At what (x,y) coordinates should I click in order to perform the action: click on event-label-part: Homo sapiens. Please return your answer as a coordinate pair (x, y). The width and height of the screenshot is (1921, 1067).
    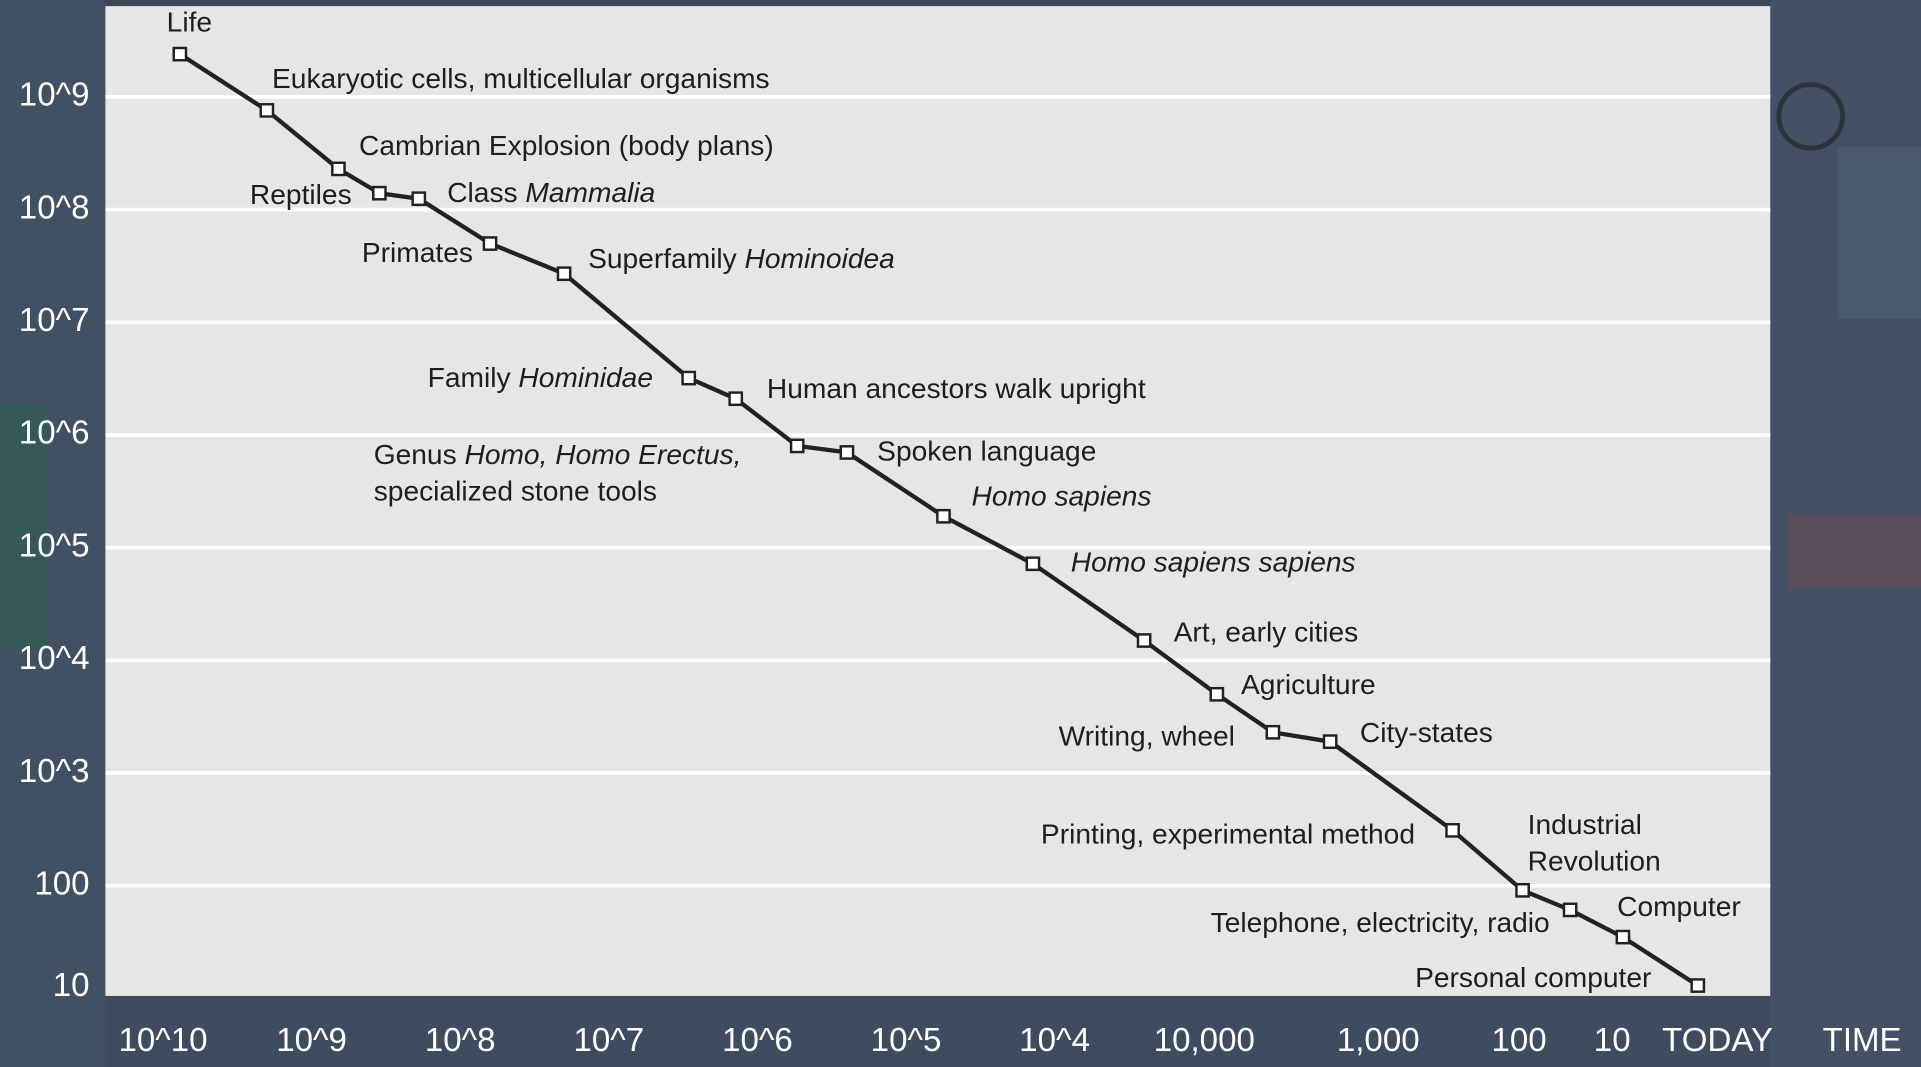
    Looking at the image, I should click on (1062, 496).